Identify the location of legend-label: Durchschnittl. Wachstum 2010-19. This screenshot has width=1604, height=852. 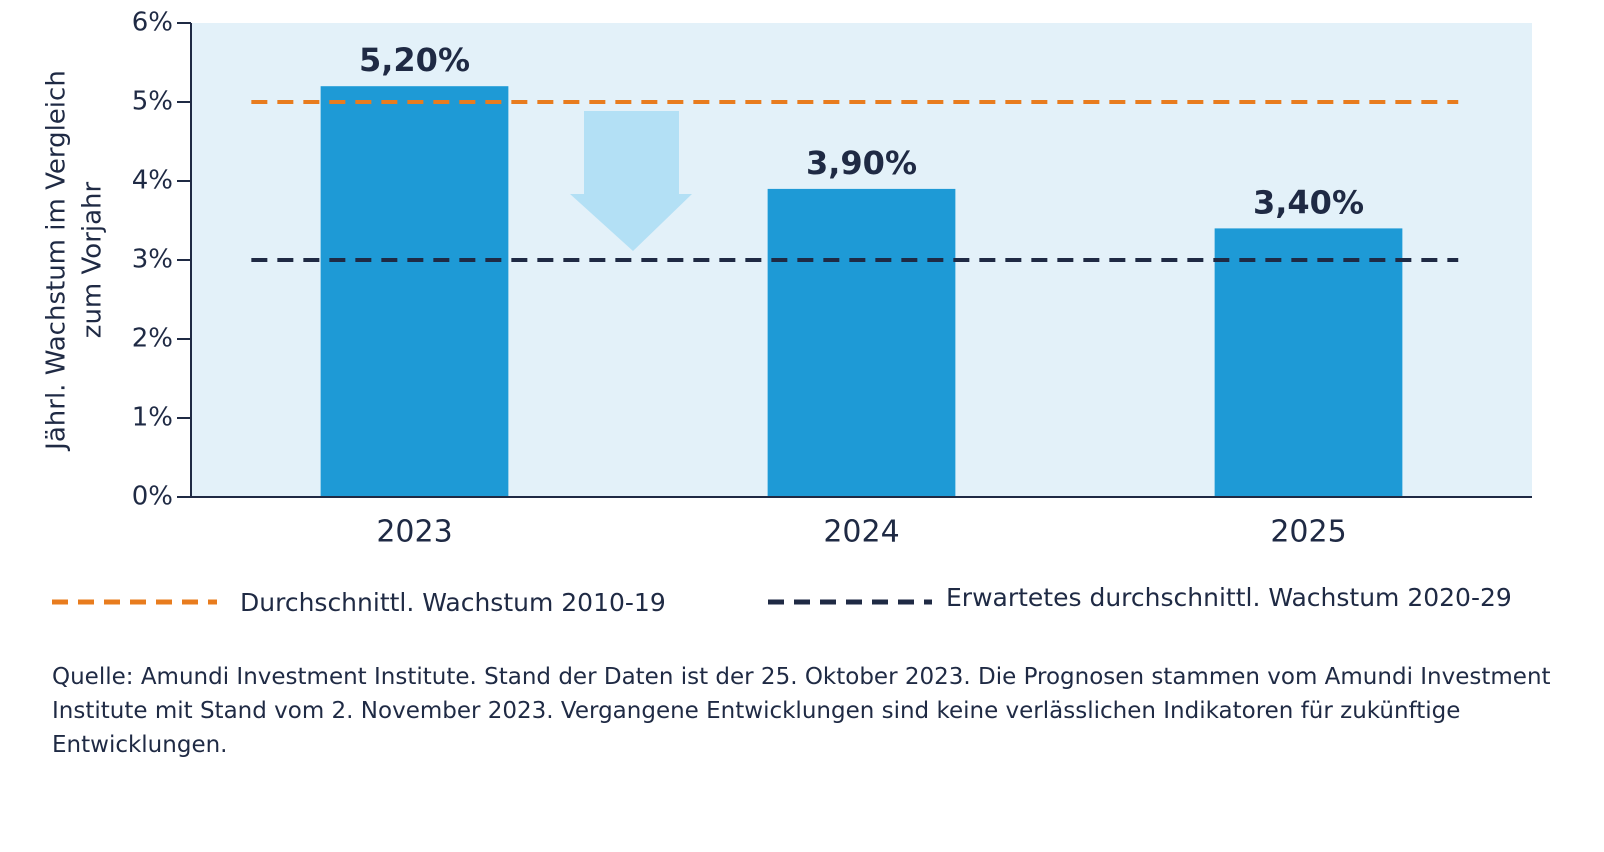
(453, 602).